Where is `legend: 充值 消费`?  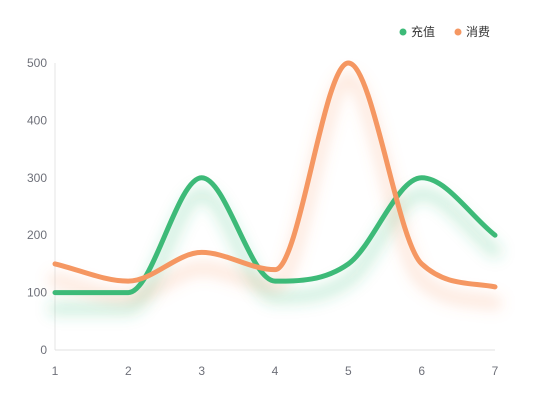 legend: 充值 消费 is located at coordinates (445, 31).